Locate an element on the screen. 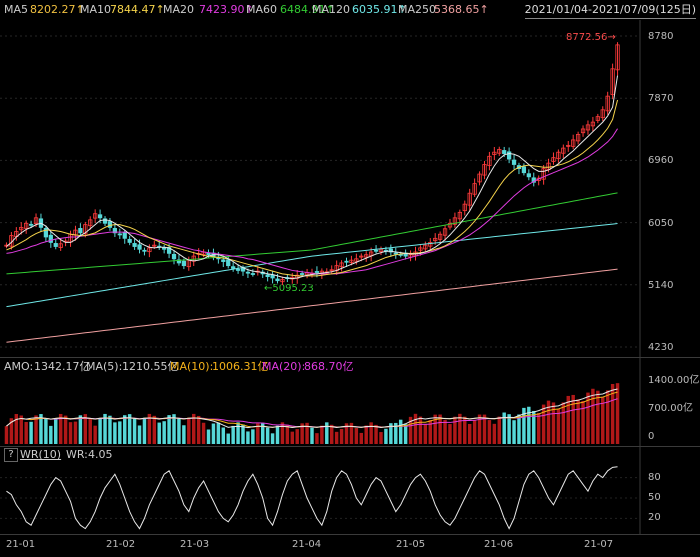 The width and height of the screenshot is (700, 557). ma250-line is located at coordinates (312, 305).